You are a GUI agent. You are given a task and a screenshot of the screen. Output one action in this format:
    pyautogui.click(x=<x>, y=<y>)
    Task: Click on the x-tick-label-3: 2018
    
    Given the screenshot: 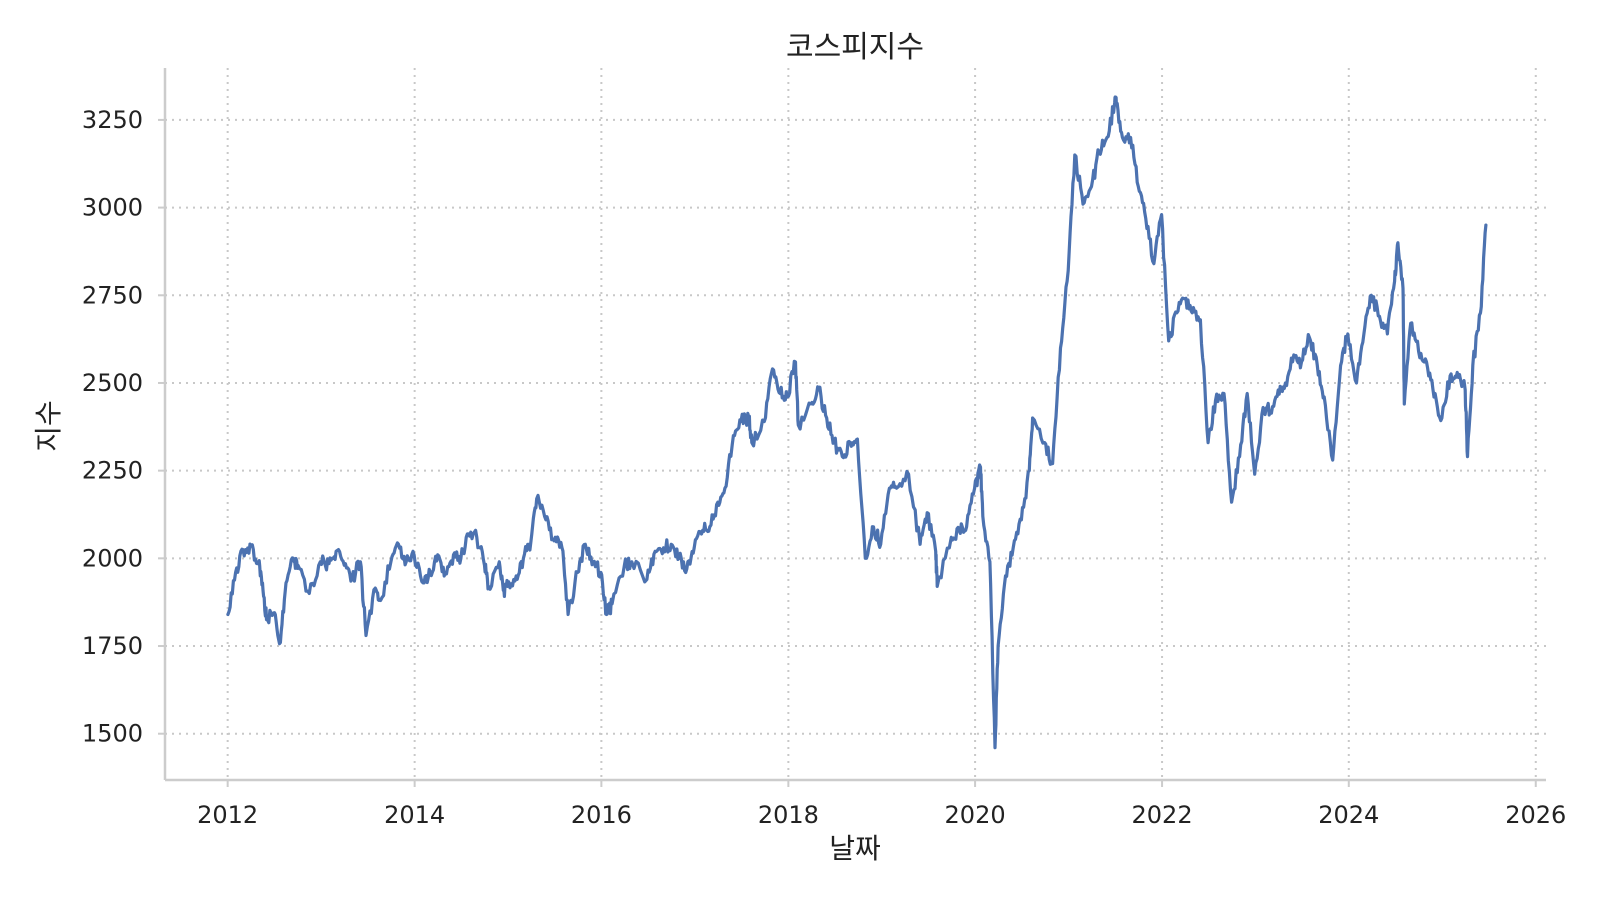 What is the action you would take?
    pyautogui.click(x=788, y=815)
    